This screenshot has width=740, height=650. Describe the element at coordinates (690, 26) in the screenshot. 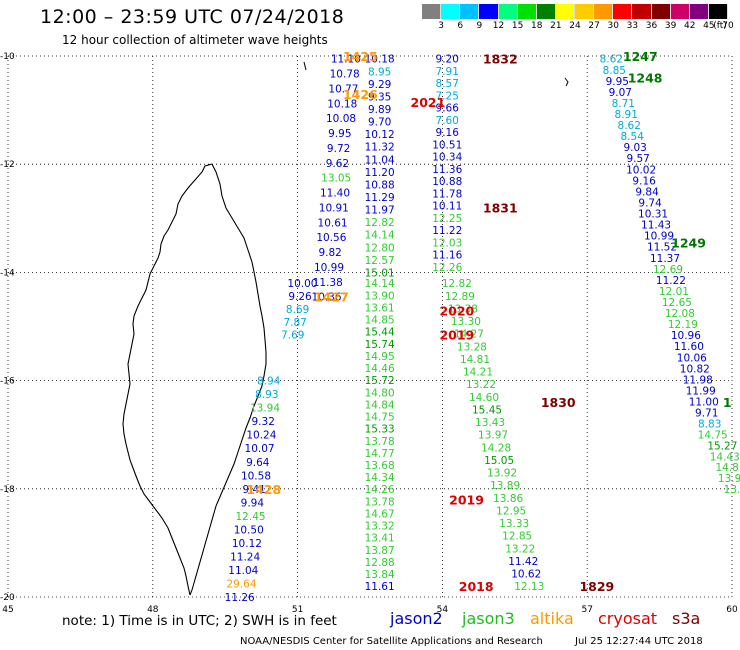

I see `scale-tick-label: 42` at that location.